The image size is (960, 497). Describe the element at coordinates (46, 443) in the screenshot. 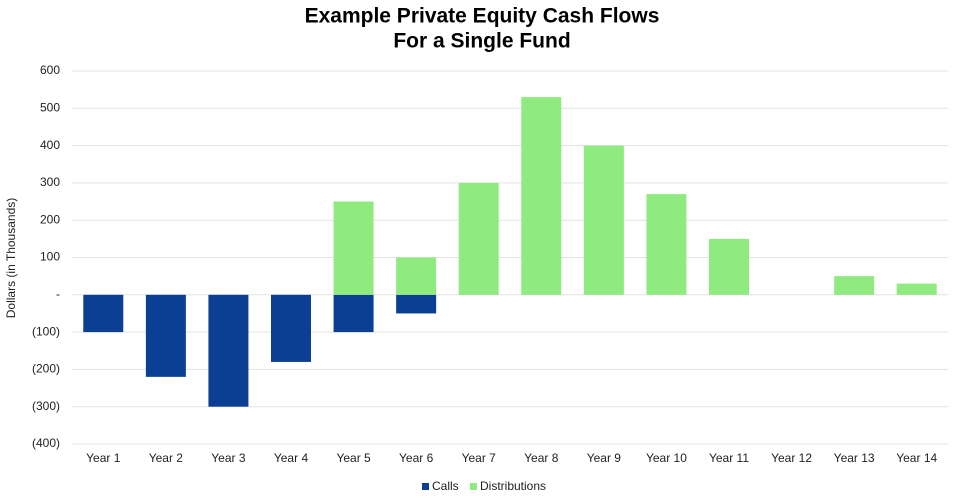

I see `y-tick-label: (400)` at that location.